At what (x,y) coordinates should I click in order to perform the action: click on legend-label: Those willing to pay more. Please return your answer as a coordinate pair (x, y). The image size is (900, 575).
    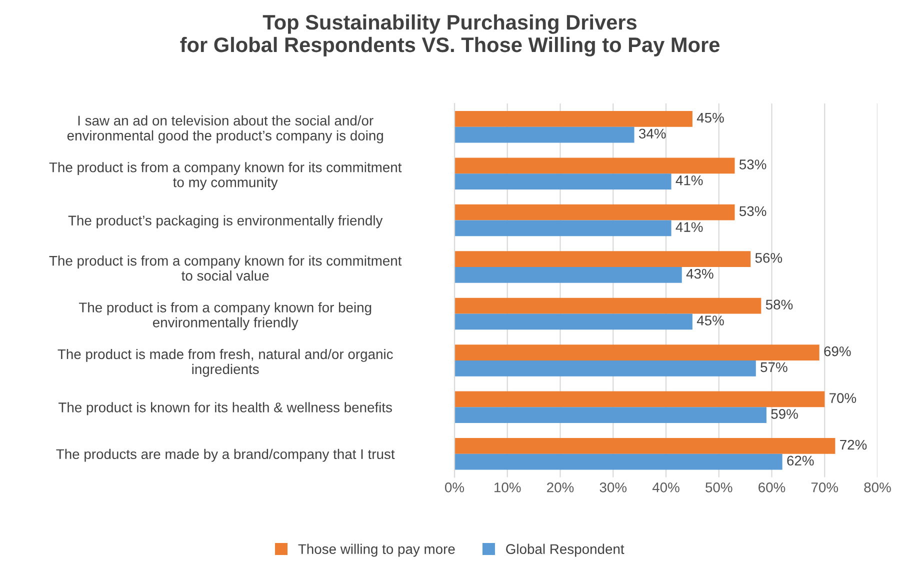
    Looking at the image, I should click on (376, 550).